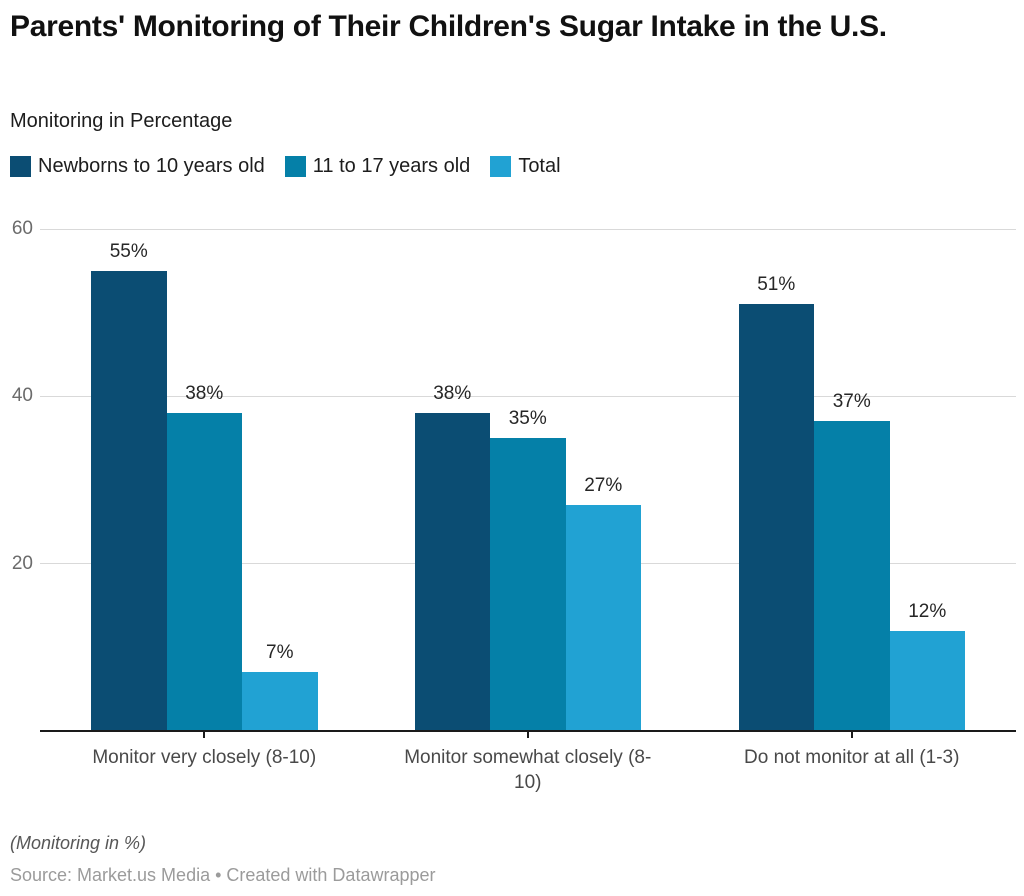  I want to click on x-axis-category-label: Monitor very closely (8-10), so click(204, 757).